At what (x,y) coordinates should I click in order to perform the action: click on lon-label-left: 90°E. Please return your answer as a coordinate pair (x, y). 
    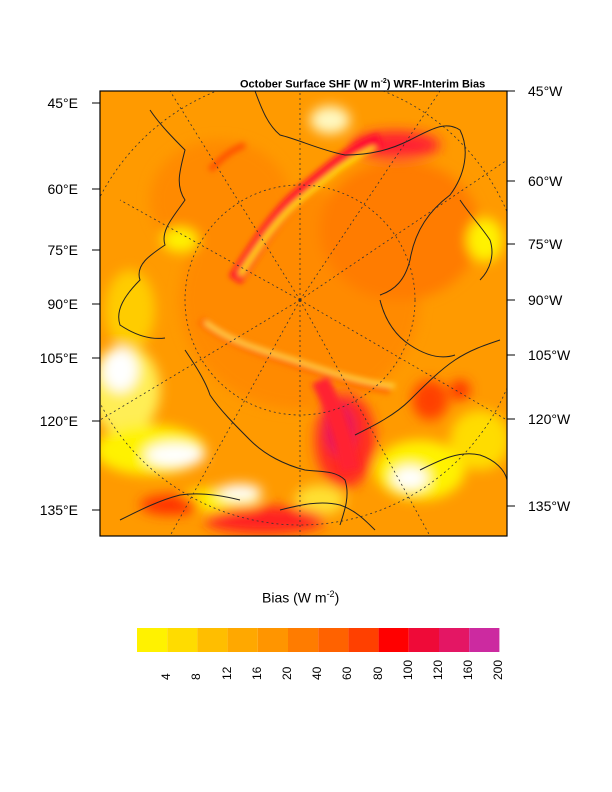
    Looking at the image, I should click on (62, 304).